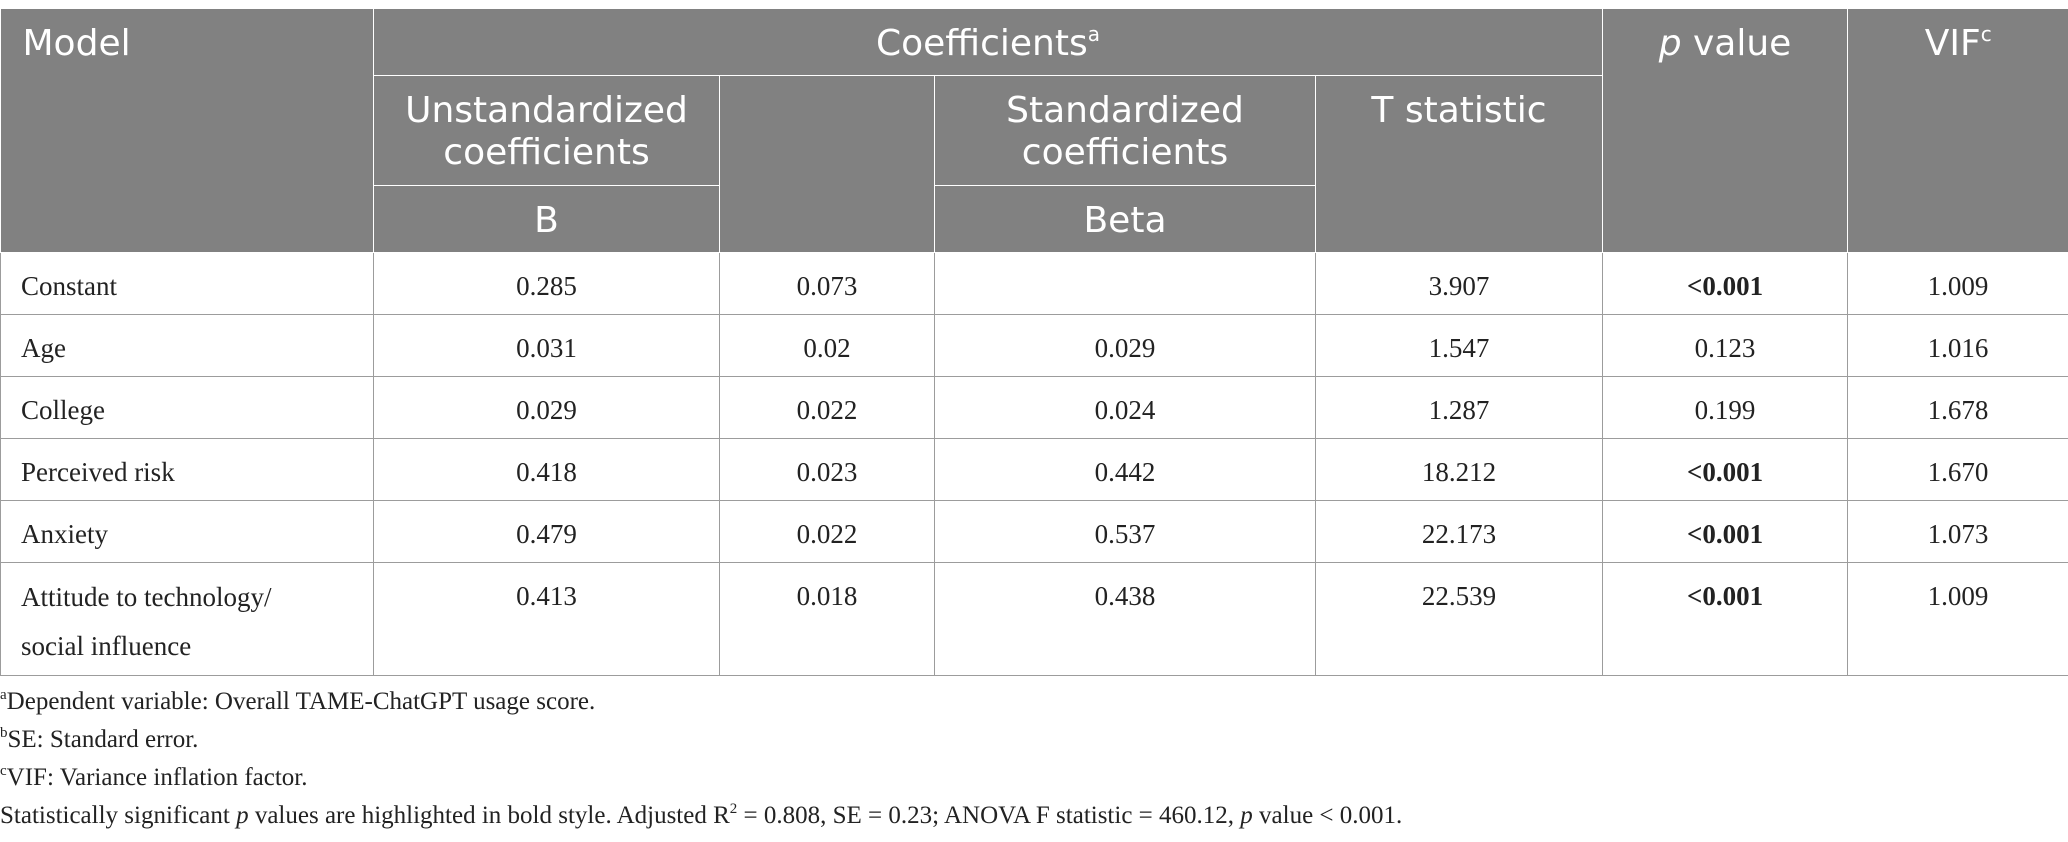 Image resolution: width=2068 pixels, height=842 pixels. Describe the element at coordinates (827, 164) in the screenshot. I see `header-se-spacer` at that location.